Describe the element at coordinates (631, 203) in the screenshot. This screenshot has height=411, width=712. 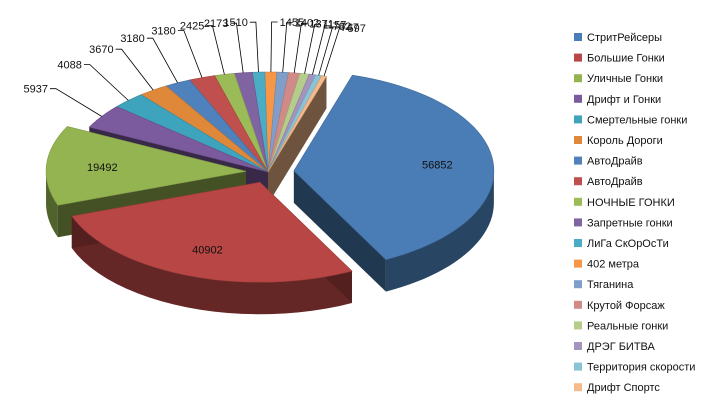
I see `legend-entry: НОЧНЫЕ ГОНКИ` at that location.